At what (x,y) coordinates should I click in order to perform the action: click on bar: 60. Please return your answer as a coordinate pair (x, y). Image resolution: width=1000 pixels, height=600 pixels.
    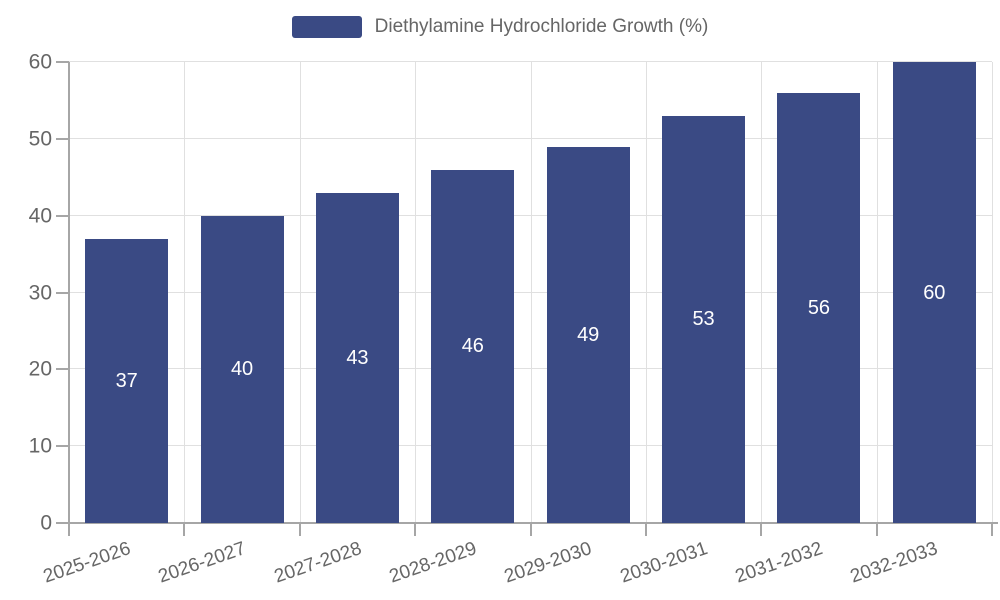
    Looking at the image, I should click on (934, 292).